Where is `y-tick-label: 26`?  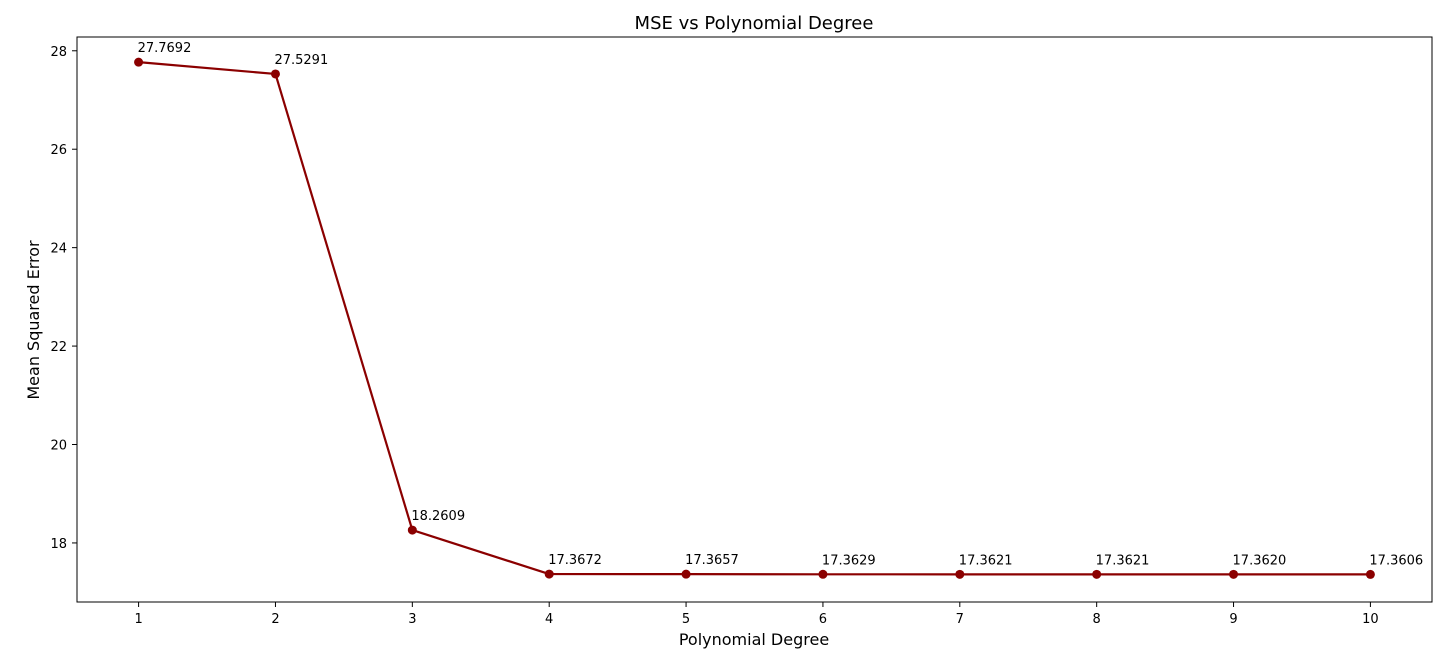
y-tick-label: 26 is located at coordinates (58, 150).